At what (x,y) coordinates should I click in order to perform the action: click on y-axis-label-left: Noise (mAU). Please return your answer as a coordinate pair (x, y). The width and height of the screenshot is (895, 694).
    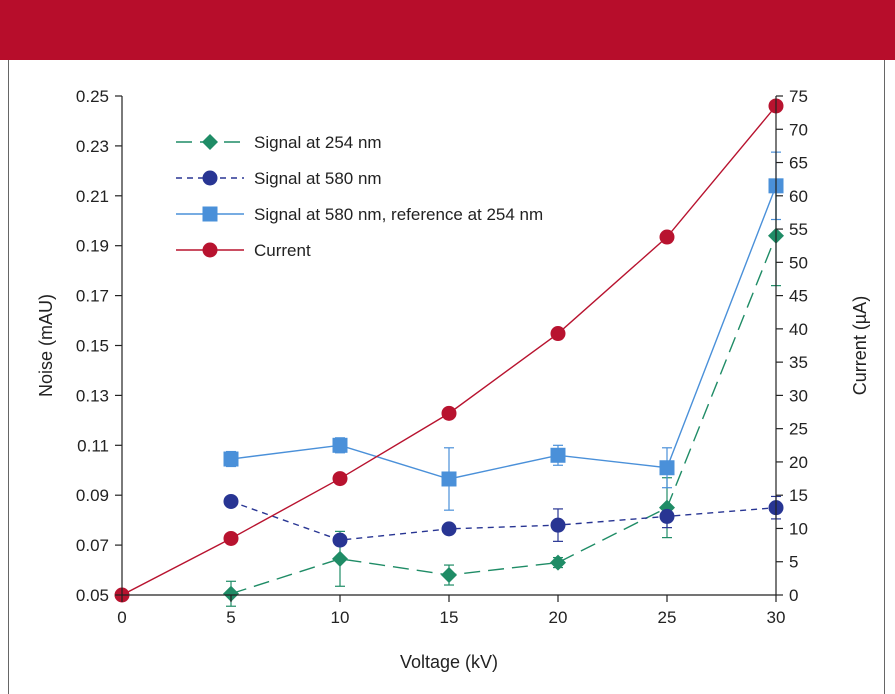
    Looking at the image, I should click on (46, 345).